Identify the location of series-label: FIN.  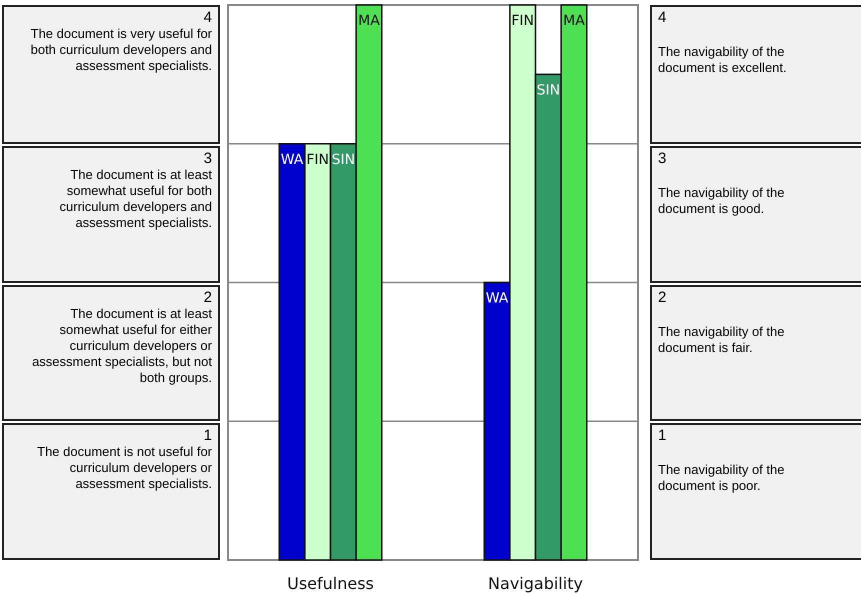
(318, 160).